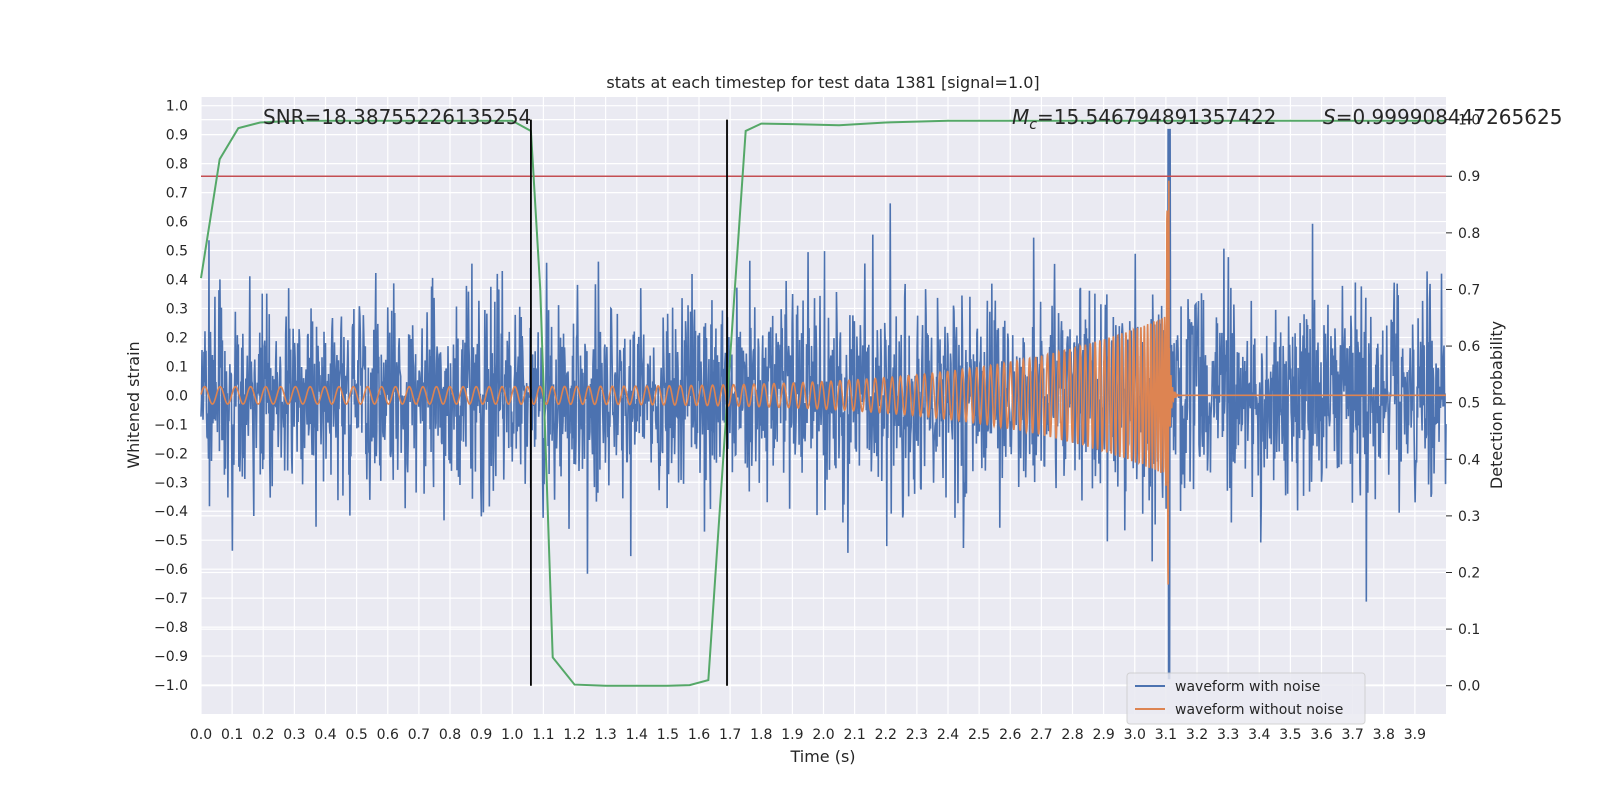  Describe the element at coordinates (171, 541) in the screenshot. I see `y-tick-label: −0.5` at that location.